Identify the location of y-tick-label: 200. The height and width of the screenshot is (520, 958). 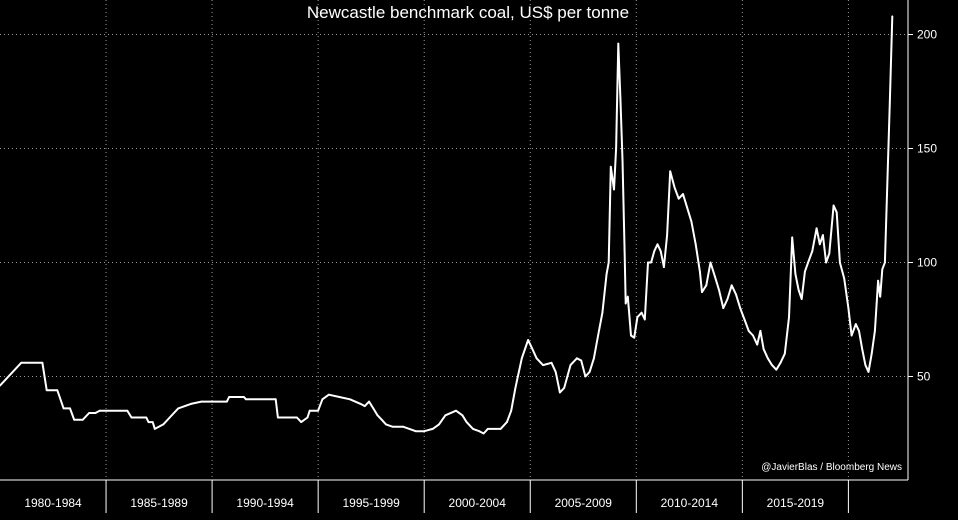
(927, 35).